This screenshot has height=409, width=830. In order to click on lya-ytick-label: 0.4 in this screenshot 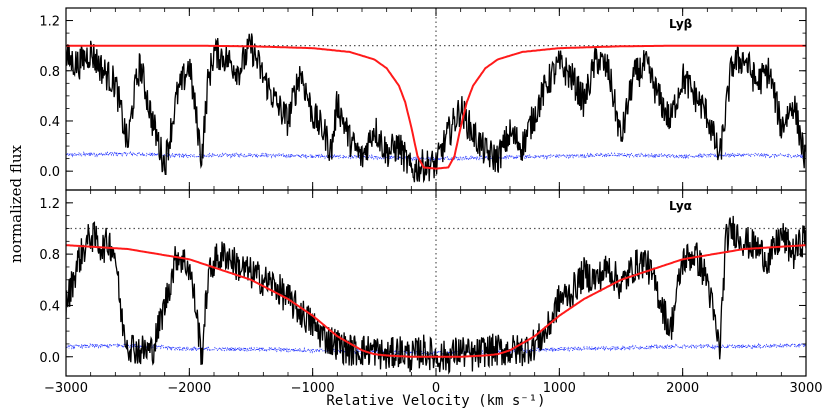, I will do `click(49, 306)`.